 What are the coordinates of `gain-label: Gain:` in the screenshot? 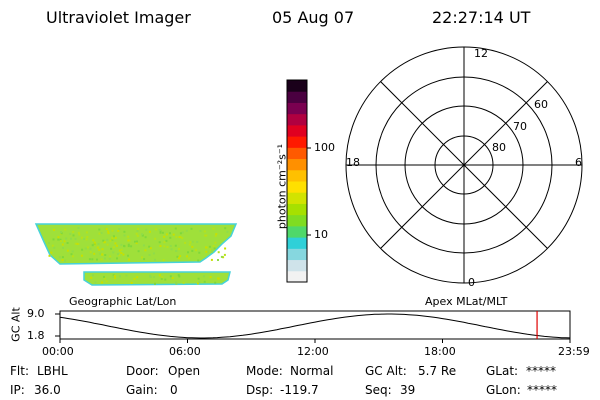 It's located at (142, 390).